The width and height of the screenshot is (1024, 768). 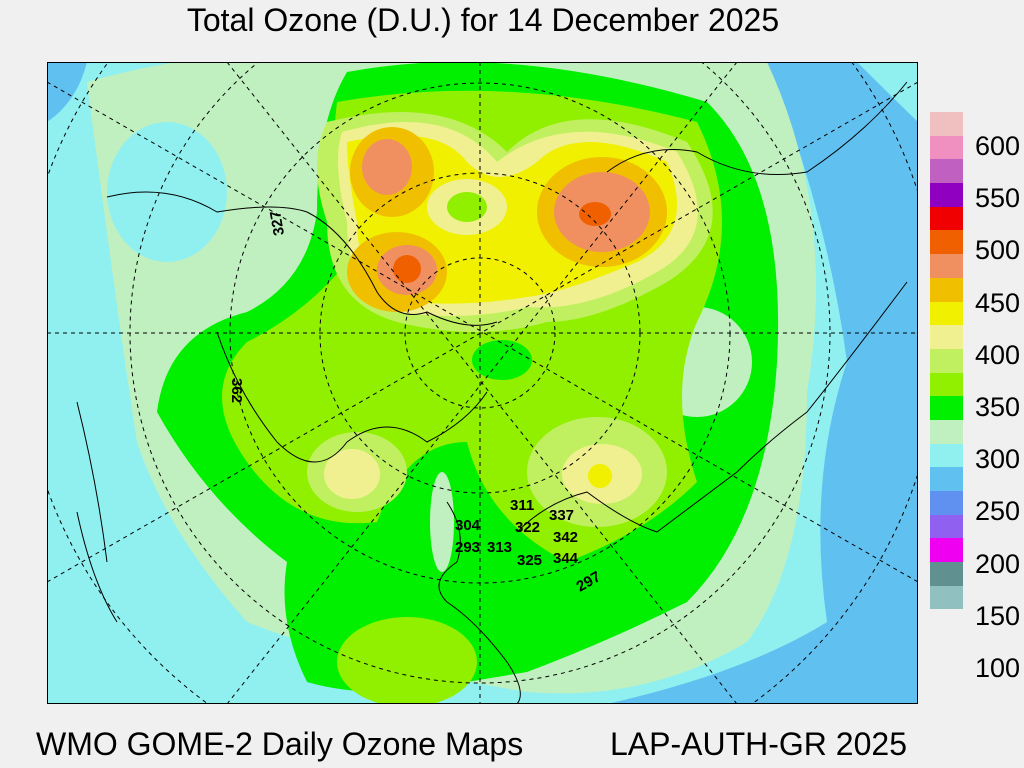 I want to click on ozone-low-pocket, so click(x=167, y=192).